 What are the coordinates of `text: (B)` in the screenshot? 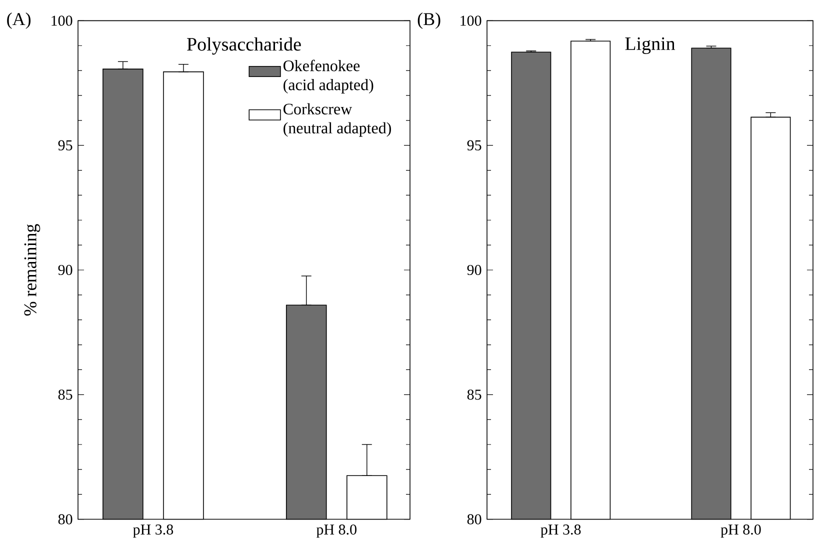 It's located at (429, 20).